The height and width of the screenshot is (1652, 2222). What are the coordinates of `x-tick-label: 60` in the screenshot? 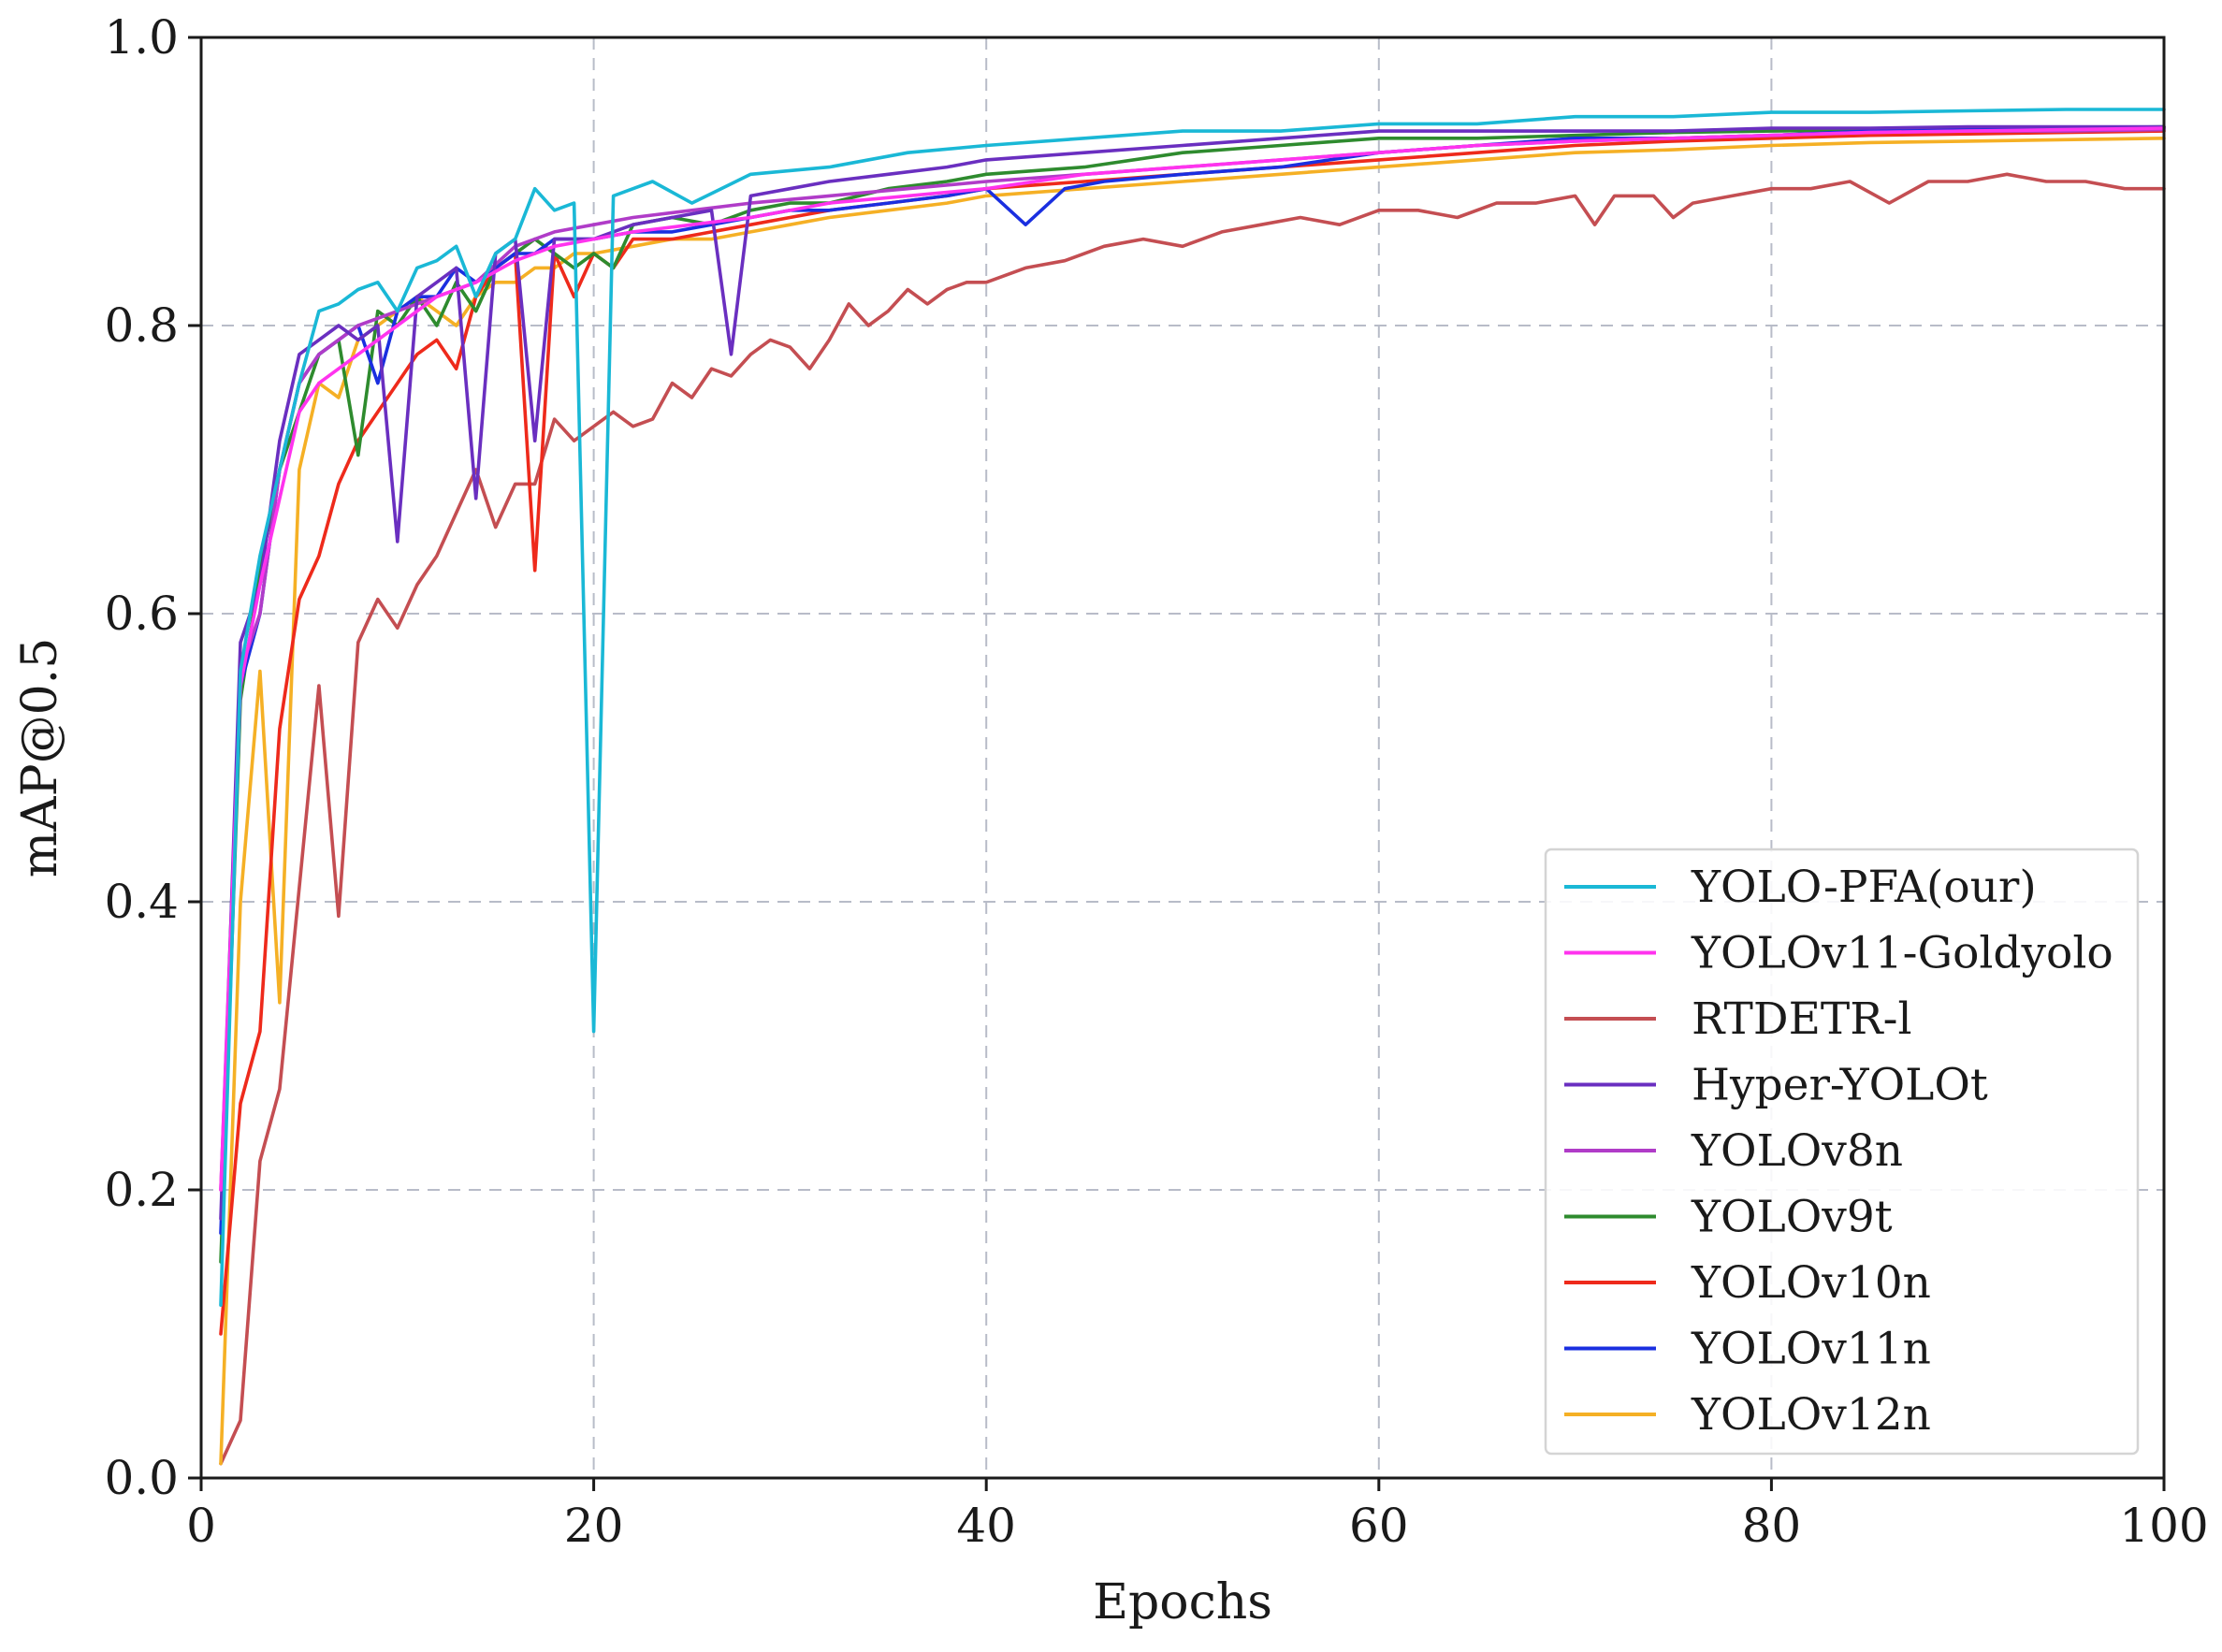 It's located at (1379, 1526).